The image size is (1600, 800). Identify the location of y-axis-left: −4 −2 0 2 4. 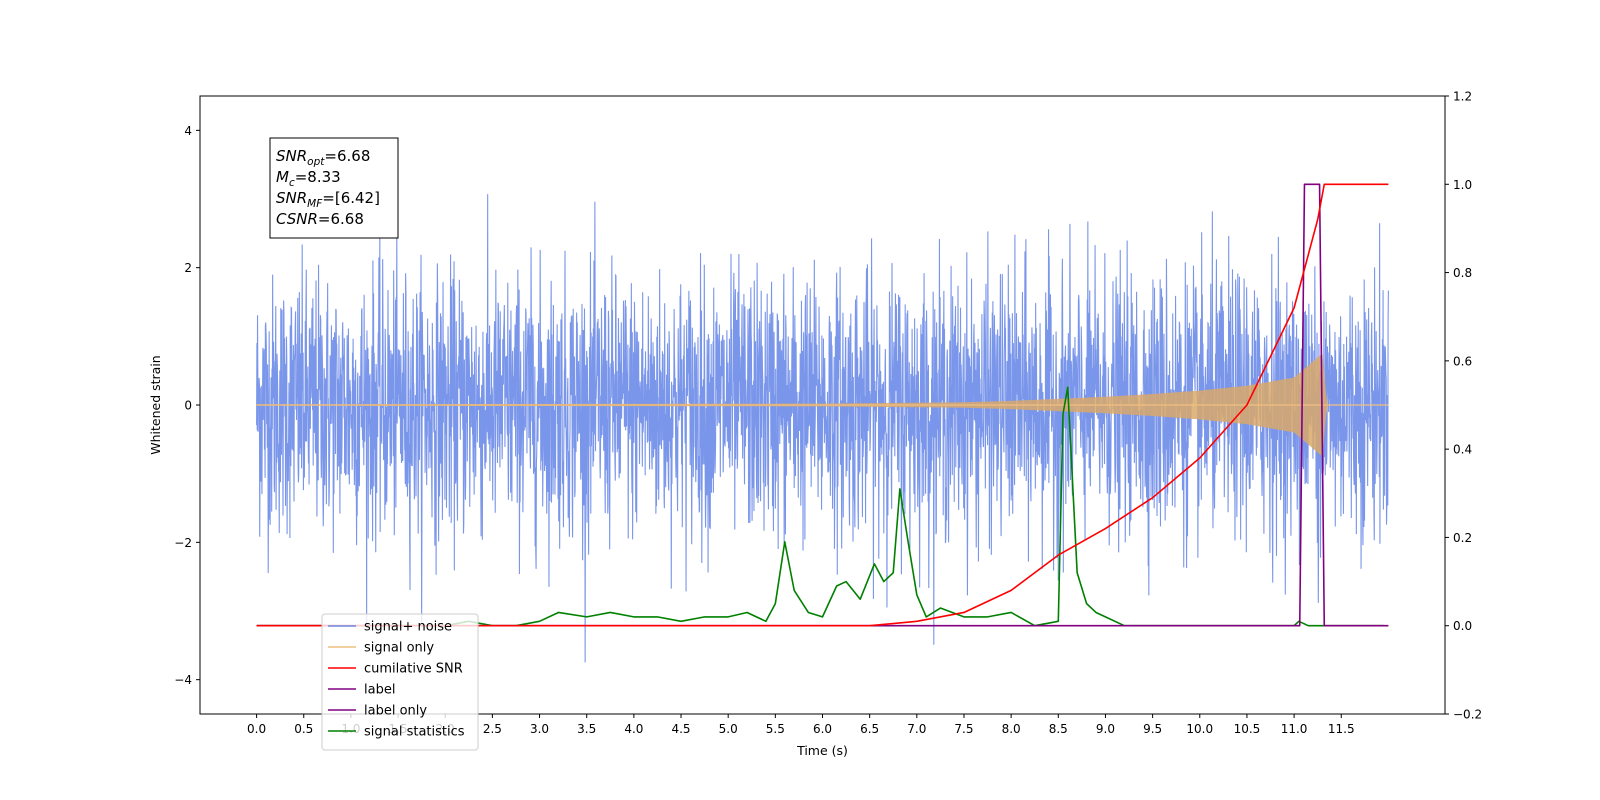
(187, 405).